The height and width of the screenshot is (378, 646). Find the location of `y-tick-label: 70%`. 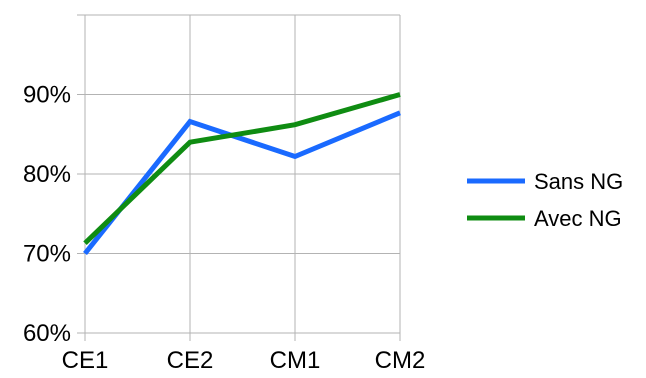

y-tick-label: 70% is located at coordinates (47, 254).